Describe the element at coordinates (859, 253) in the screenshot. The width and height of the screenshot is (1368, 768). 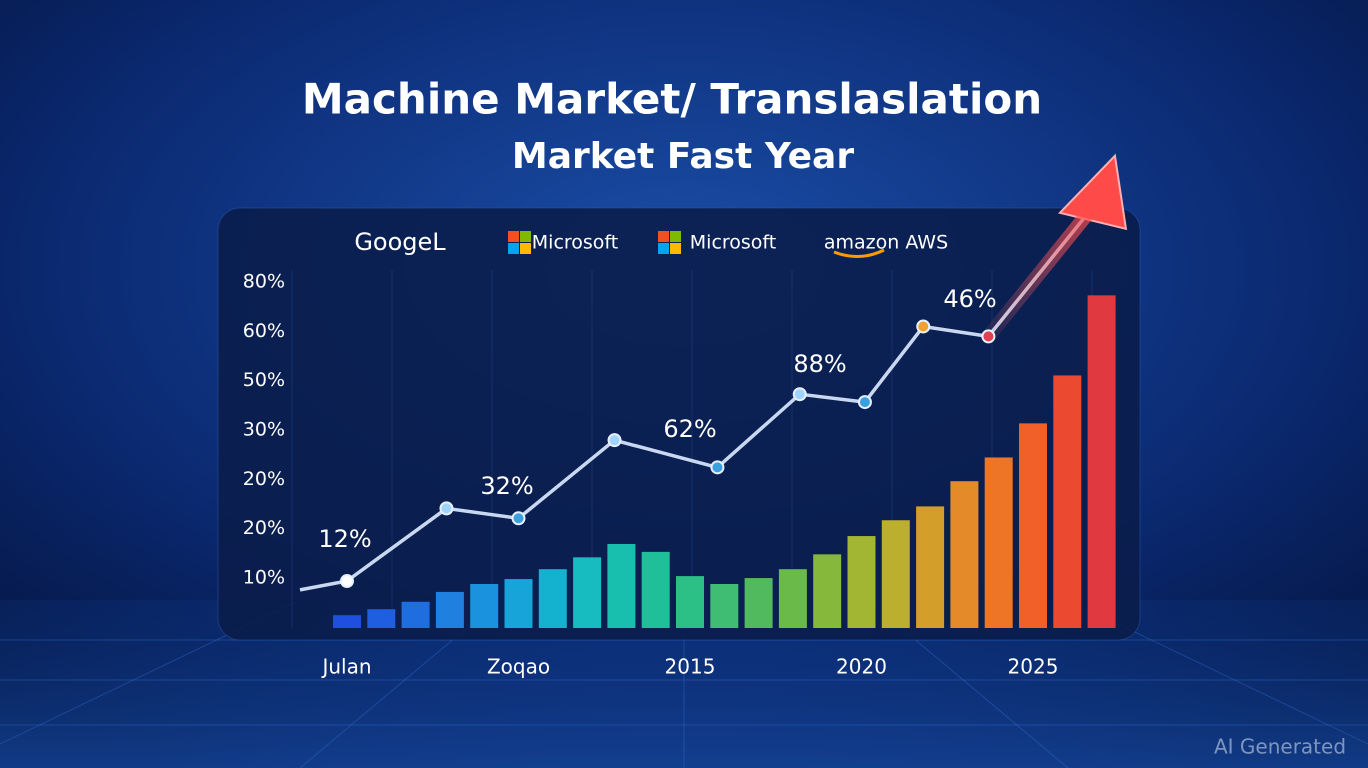
I see `amazon-smile` at that location.